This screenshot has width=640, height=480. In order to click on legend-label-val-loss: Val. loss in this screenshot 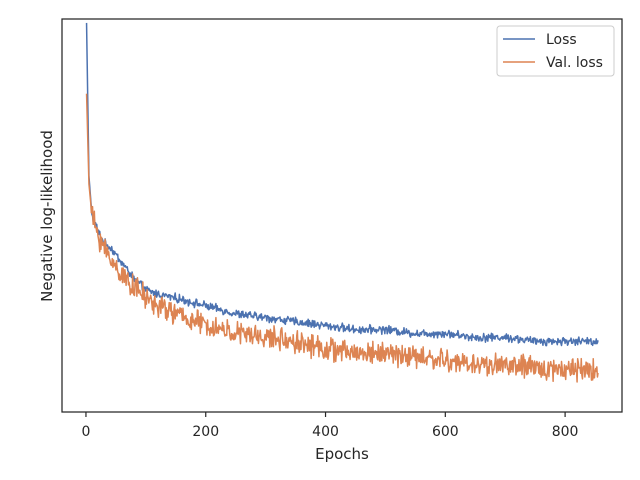, I will do `click(574, 63)`.